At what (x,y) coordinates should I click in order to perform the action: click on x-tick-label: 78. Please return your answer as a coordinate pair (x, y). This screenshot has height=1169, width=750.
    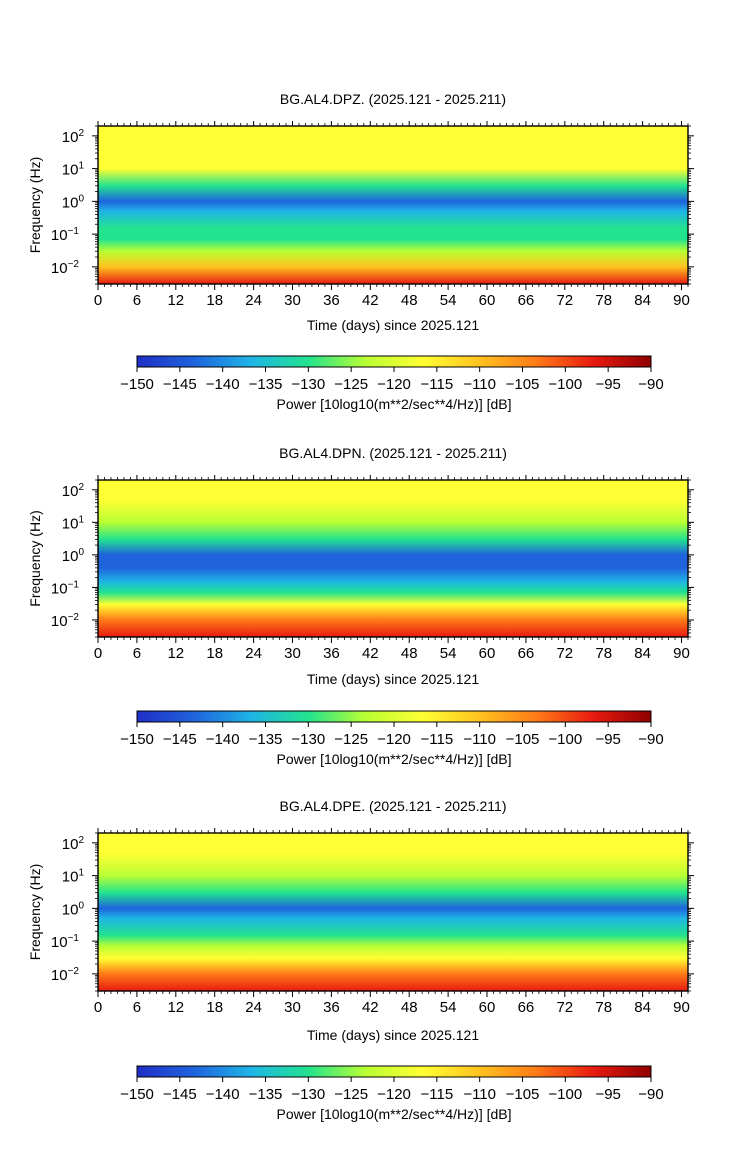
    Looking at the image, I should click on (603, 300).